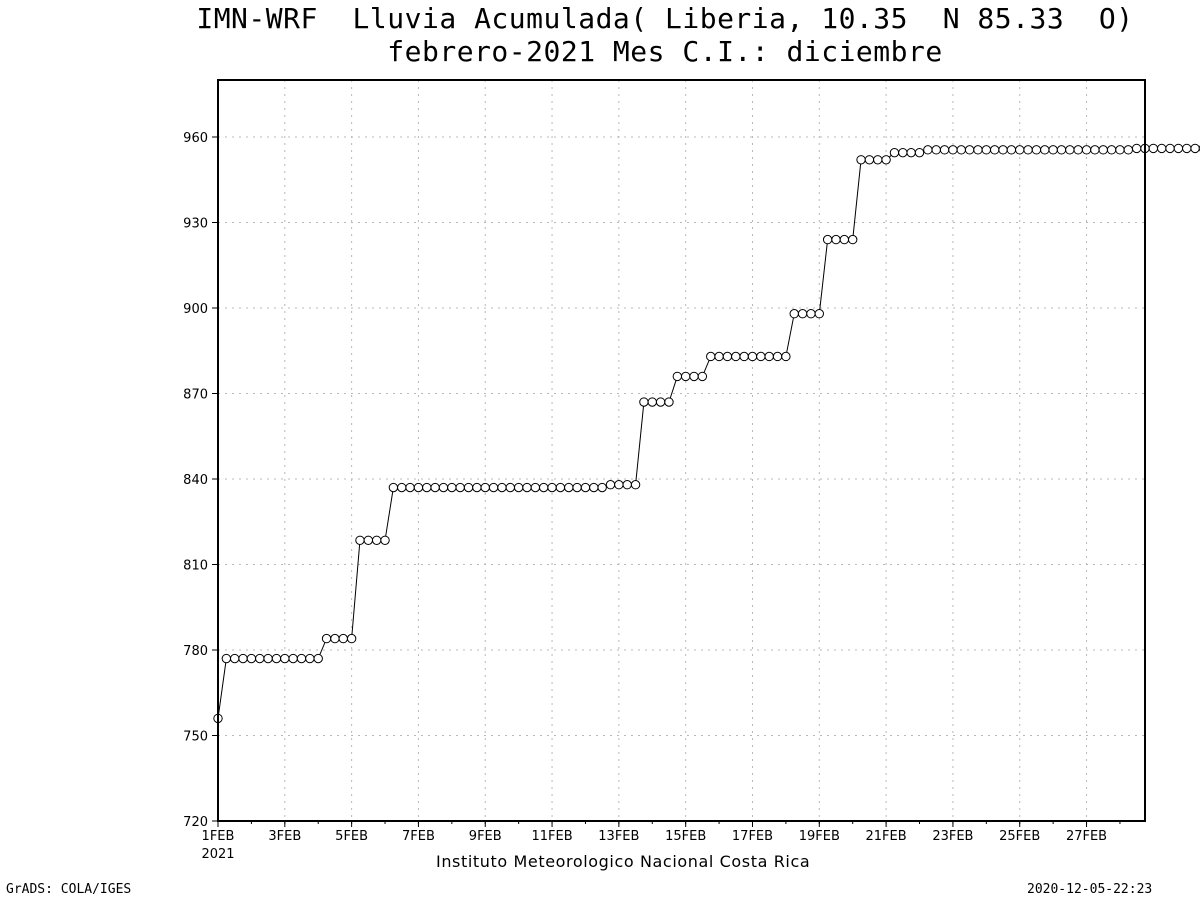  What do you see at coordinates (1090, 889) in the screenshot?
I see `timestamp: 2020-12-05-22:23` at bounding box center [1090, 889].